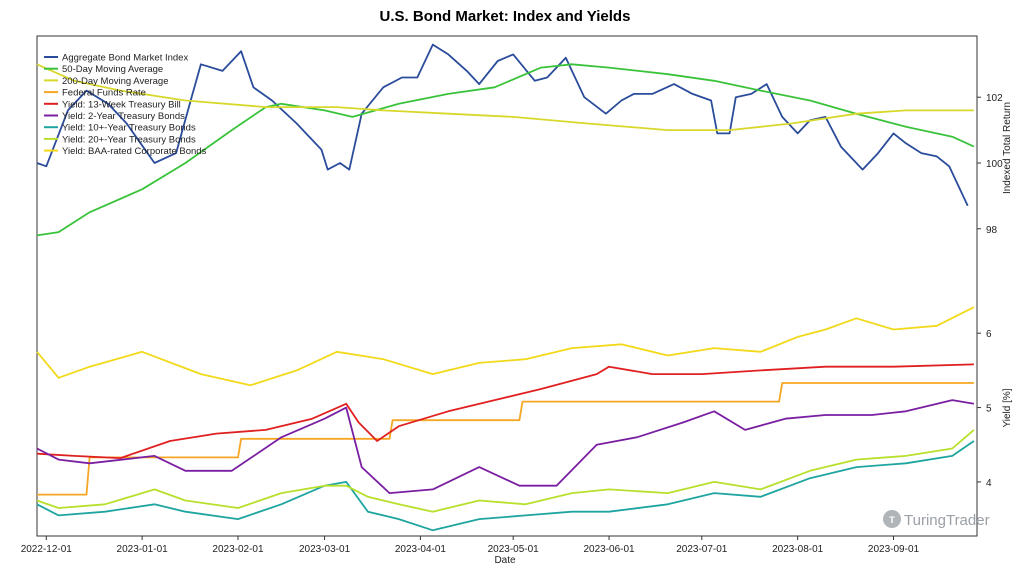 Image resolution: width=1024 pixels, height=576 pixels. I want to click on x-tick-label: 2023-09-01, so click(894, 549).